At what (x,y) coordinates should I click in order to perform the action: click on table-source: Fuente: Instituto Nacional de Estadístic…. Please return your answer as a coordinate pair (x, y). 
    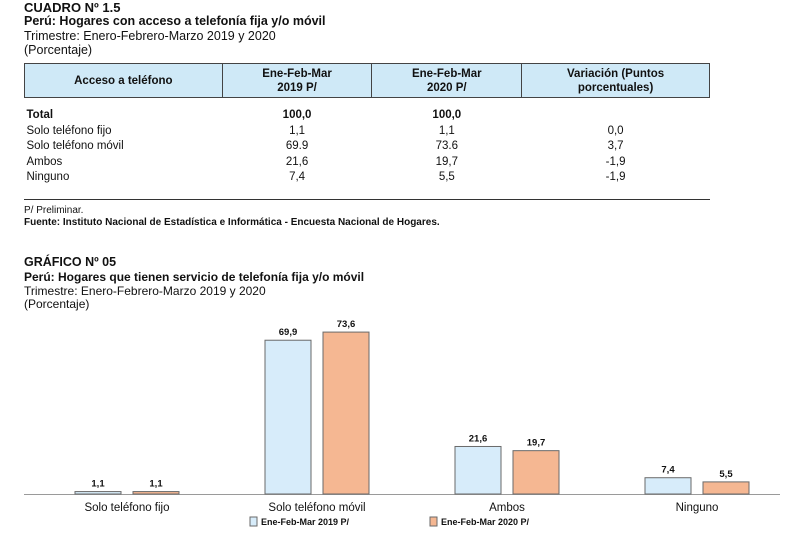
    Looking at the image, I should click on (232, 222).